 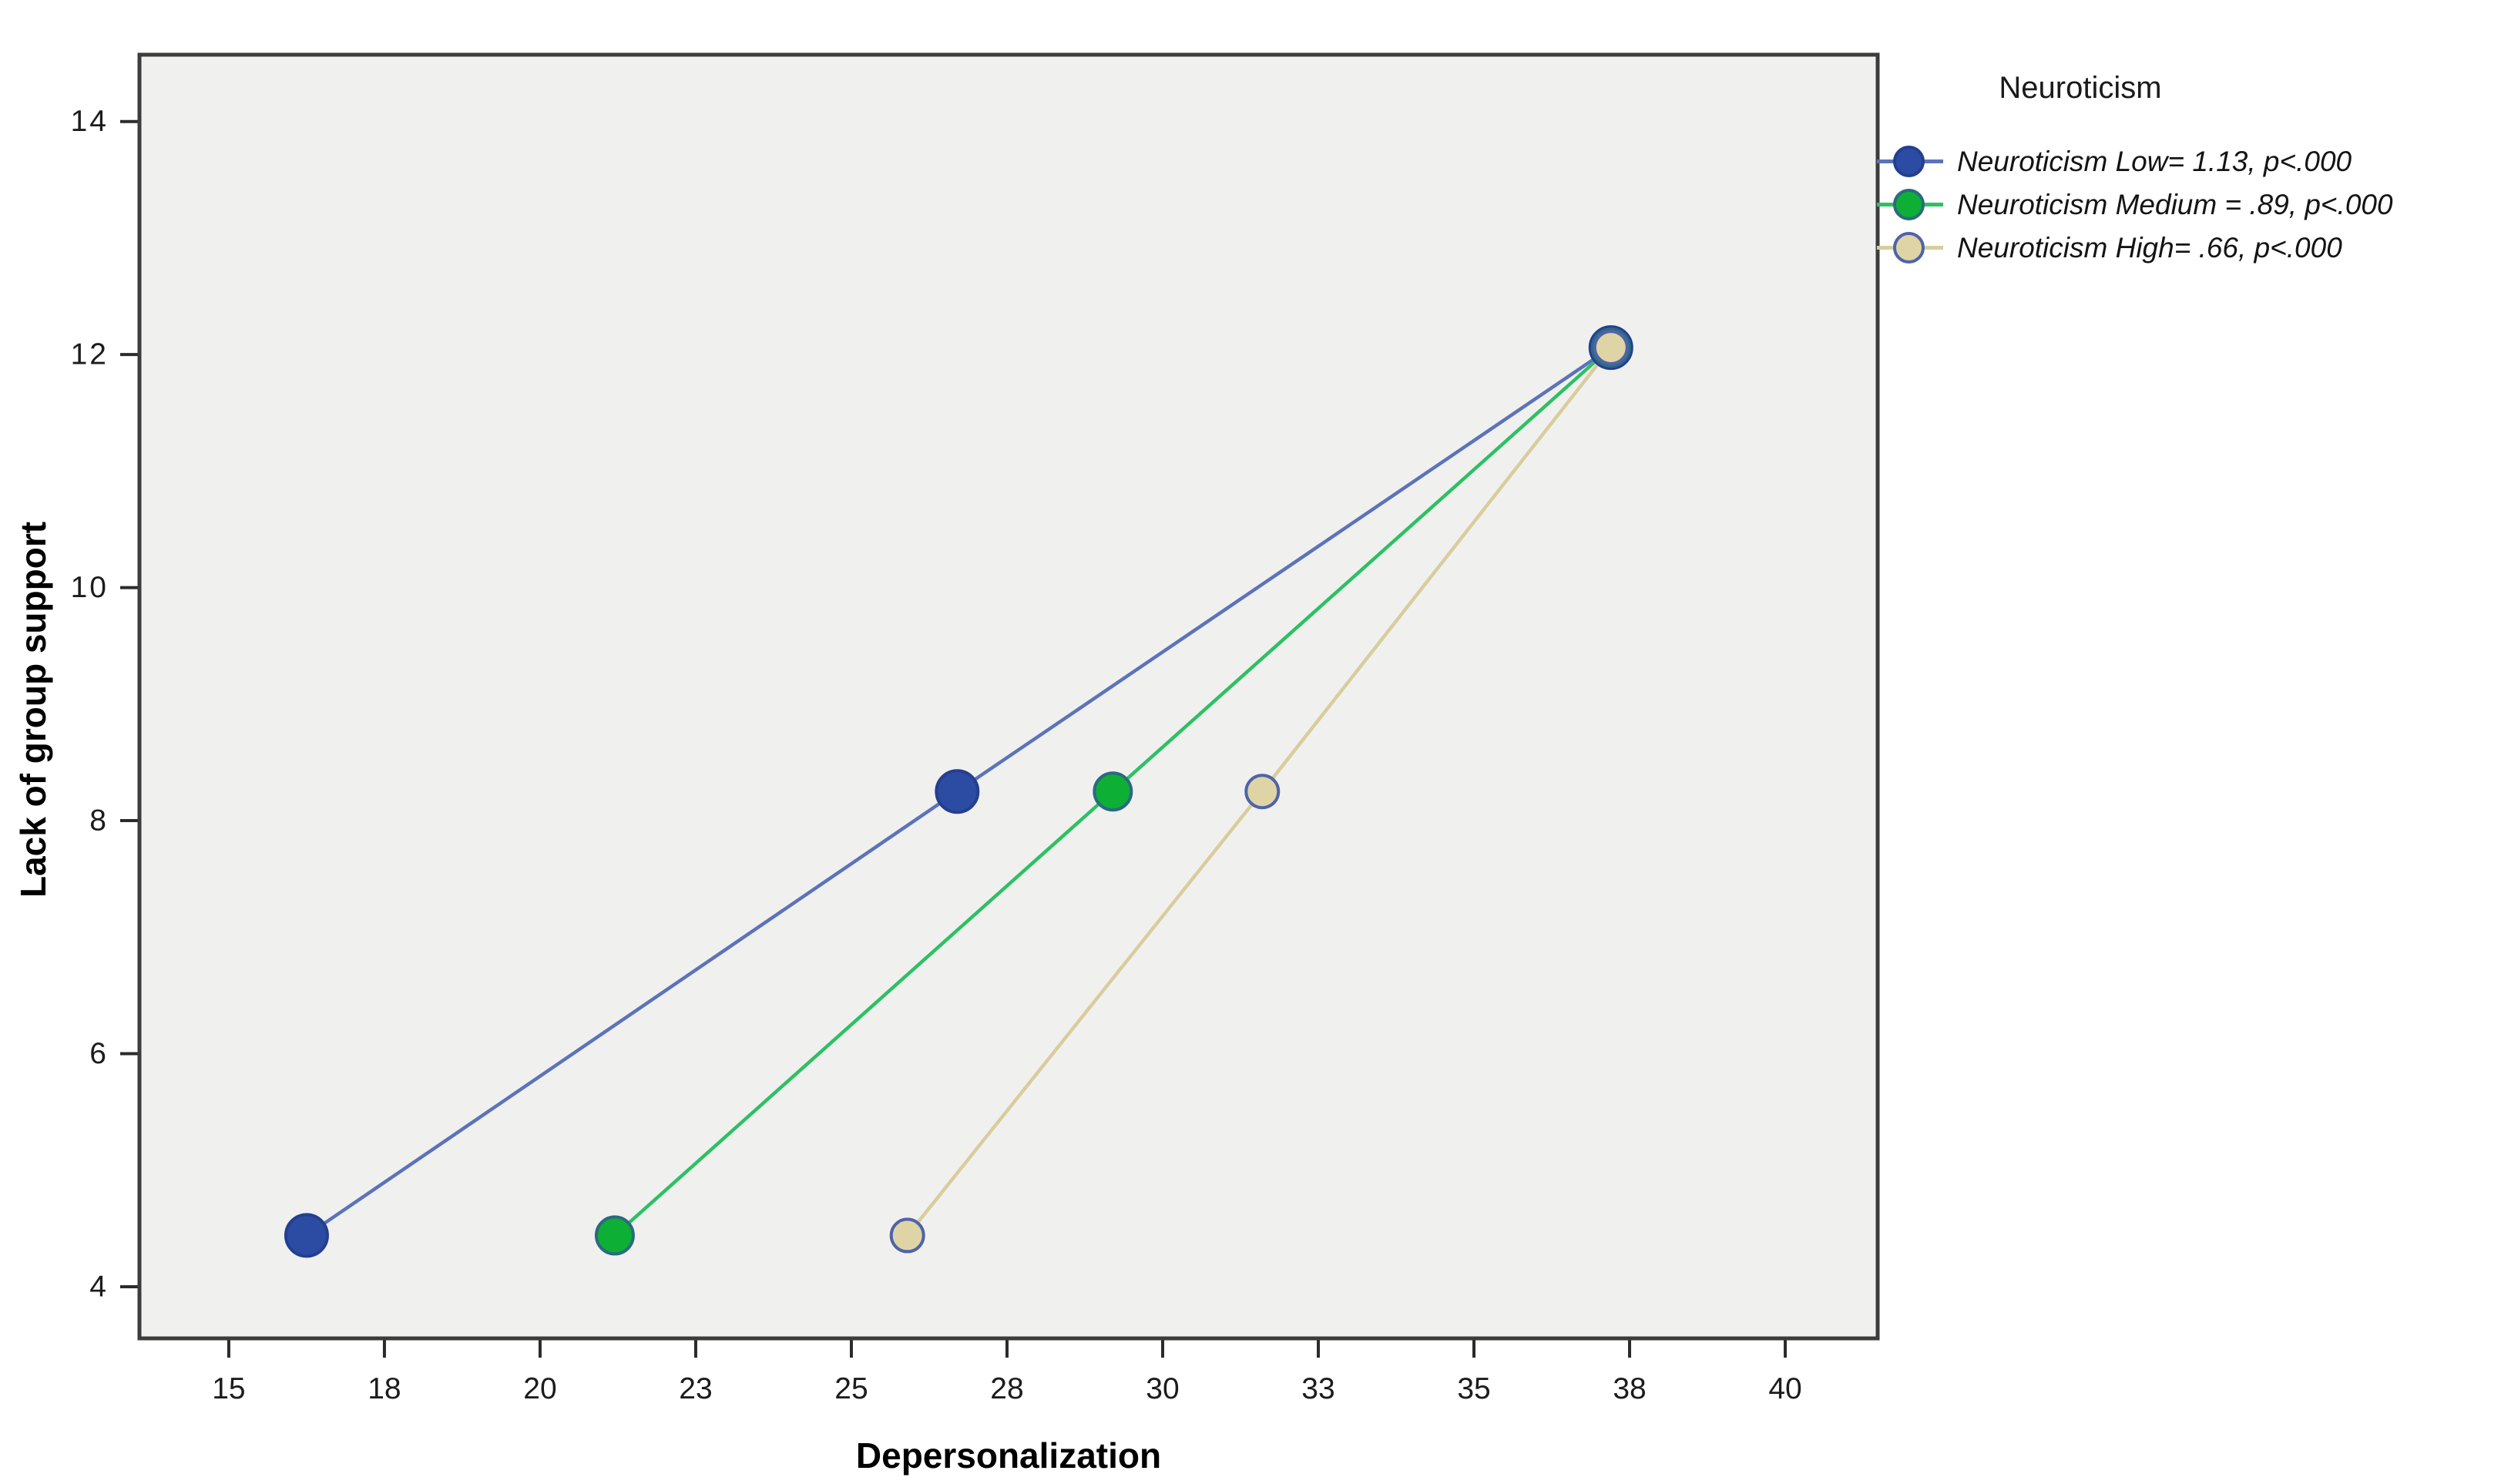 I want to click on x-tick-label: 20, so click(x=539, y=1388).